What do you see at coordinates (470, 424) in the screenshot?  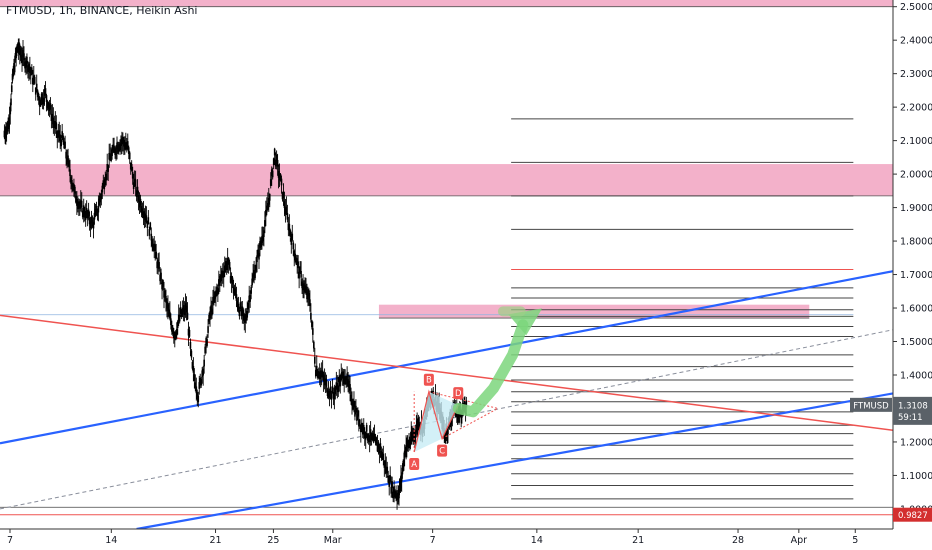 I see `pattern-dotted-cd` at bounding box center [470, 424].